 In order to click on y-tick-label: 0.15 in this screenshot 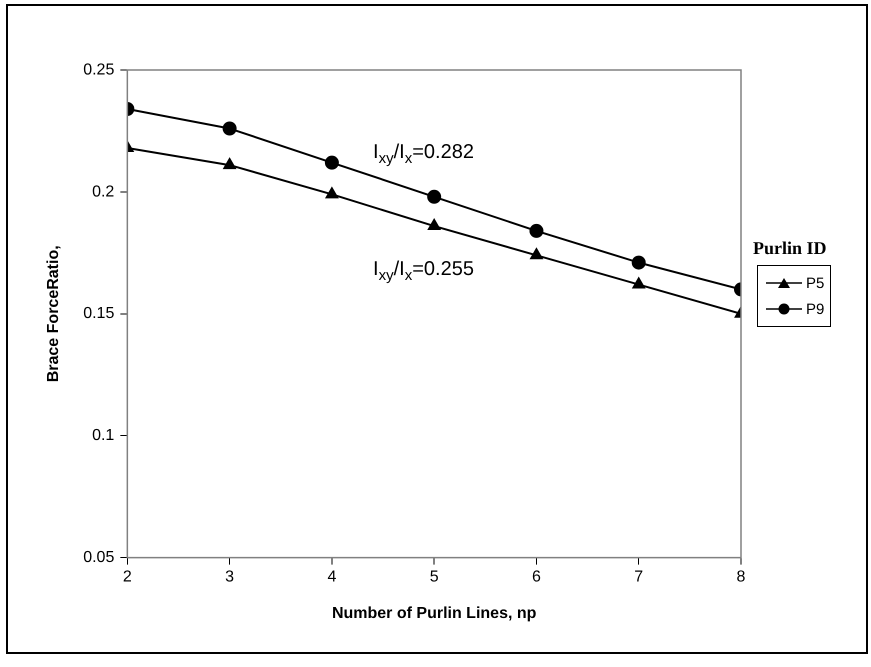, I will do `click(98, 313)`.